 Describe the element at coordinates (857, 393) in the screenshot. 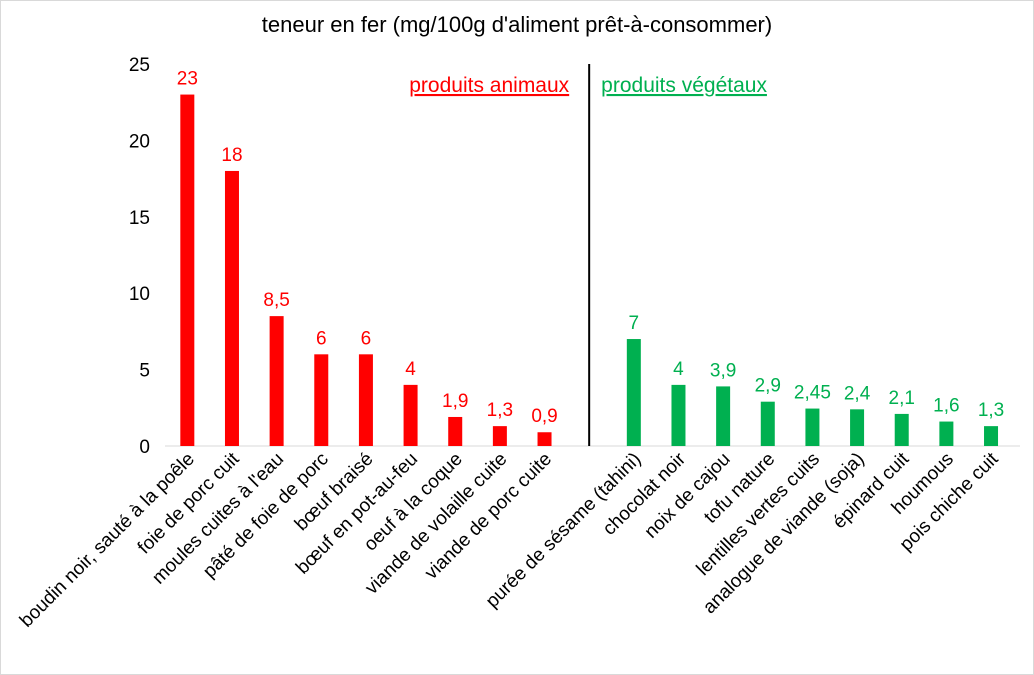

I see `data-label: 2,4` at that location.